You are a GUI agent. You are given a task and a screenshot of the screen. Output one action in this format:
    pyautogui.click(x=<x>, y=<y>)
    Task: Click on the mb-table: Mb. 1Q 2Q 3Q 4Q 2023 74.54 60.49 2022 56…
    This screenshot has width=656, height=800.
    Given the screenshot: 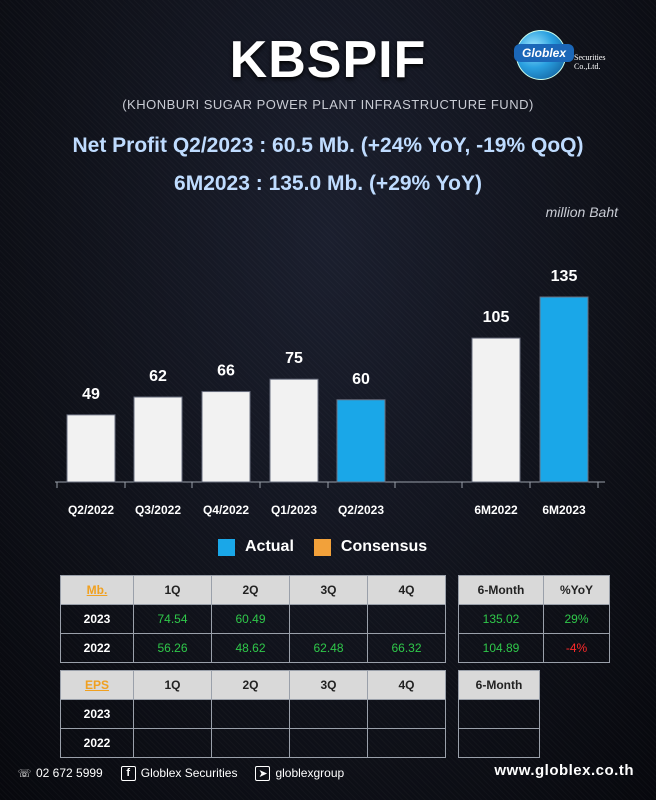 What is the action you would take?
    pyautogui.click(x=253, y=619)
    